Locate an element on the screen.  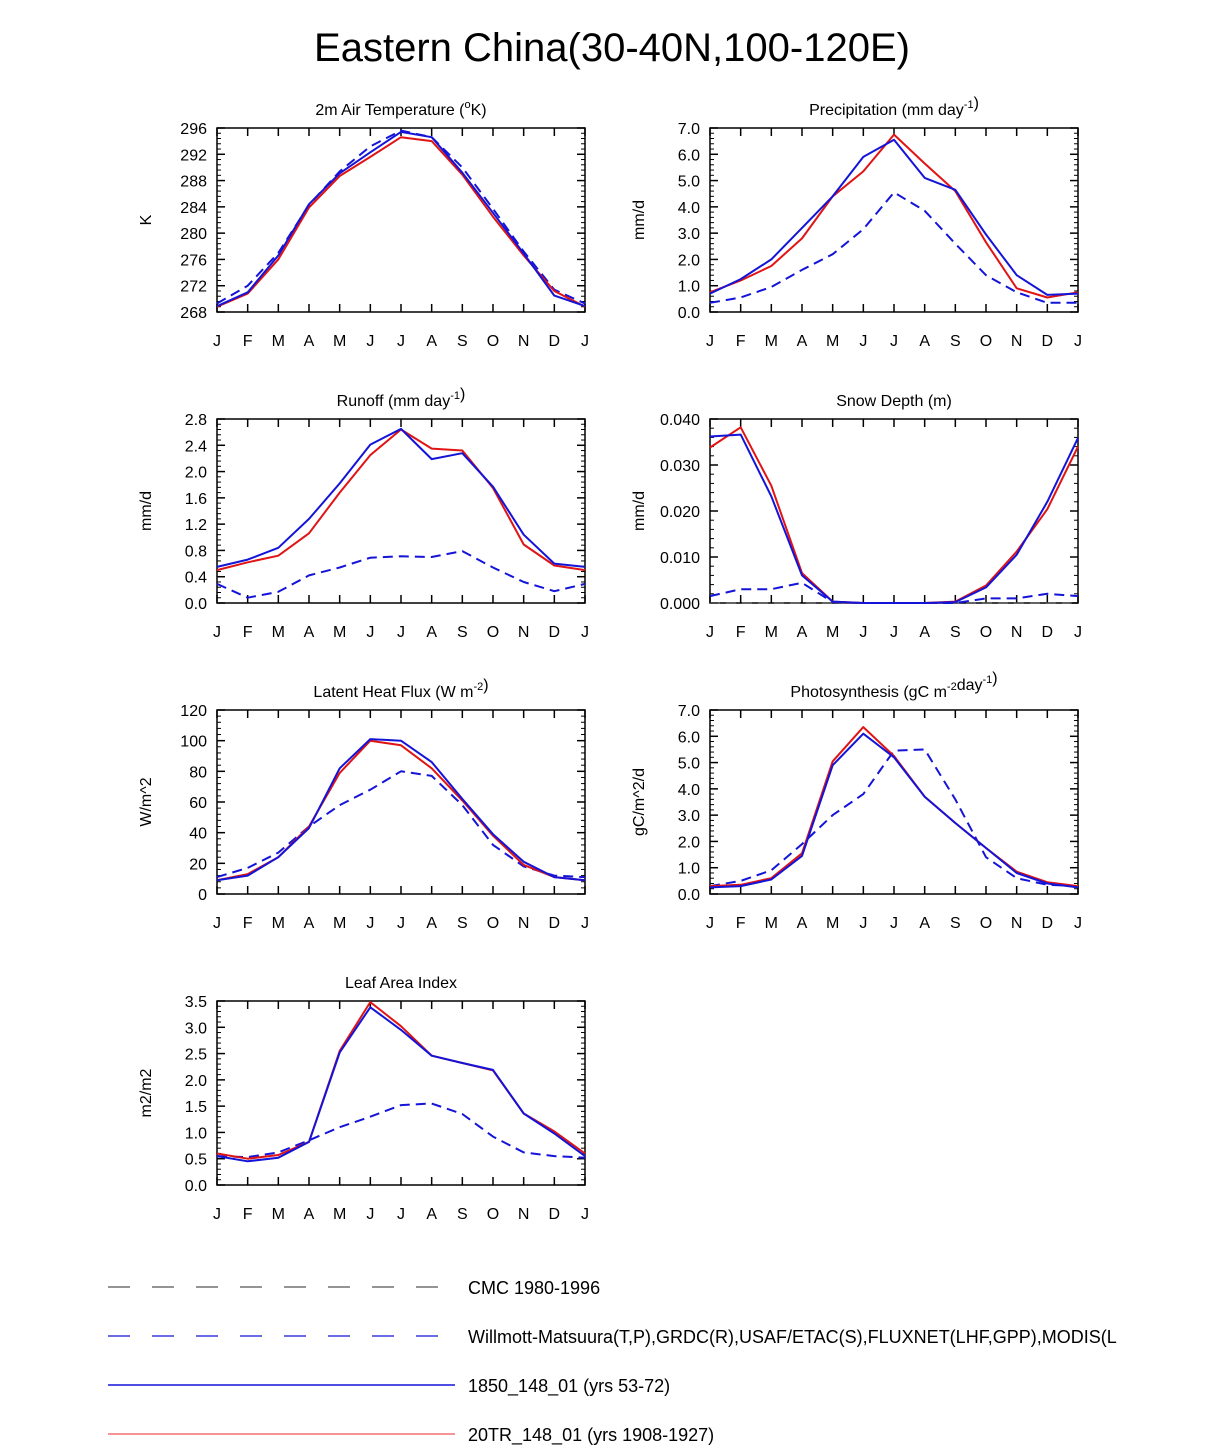
legend-label: 1850_148_01 (yrs 53-72) is located at coordinates (569, 1386).